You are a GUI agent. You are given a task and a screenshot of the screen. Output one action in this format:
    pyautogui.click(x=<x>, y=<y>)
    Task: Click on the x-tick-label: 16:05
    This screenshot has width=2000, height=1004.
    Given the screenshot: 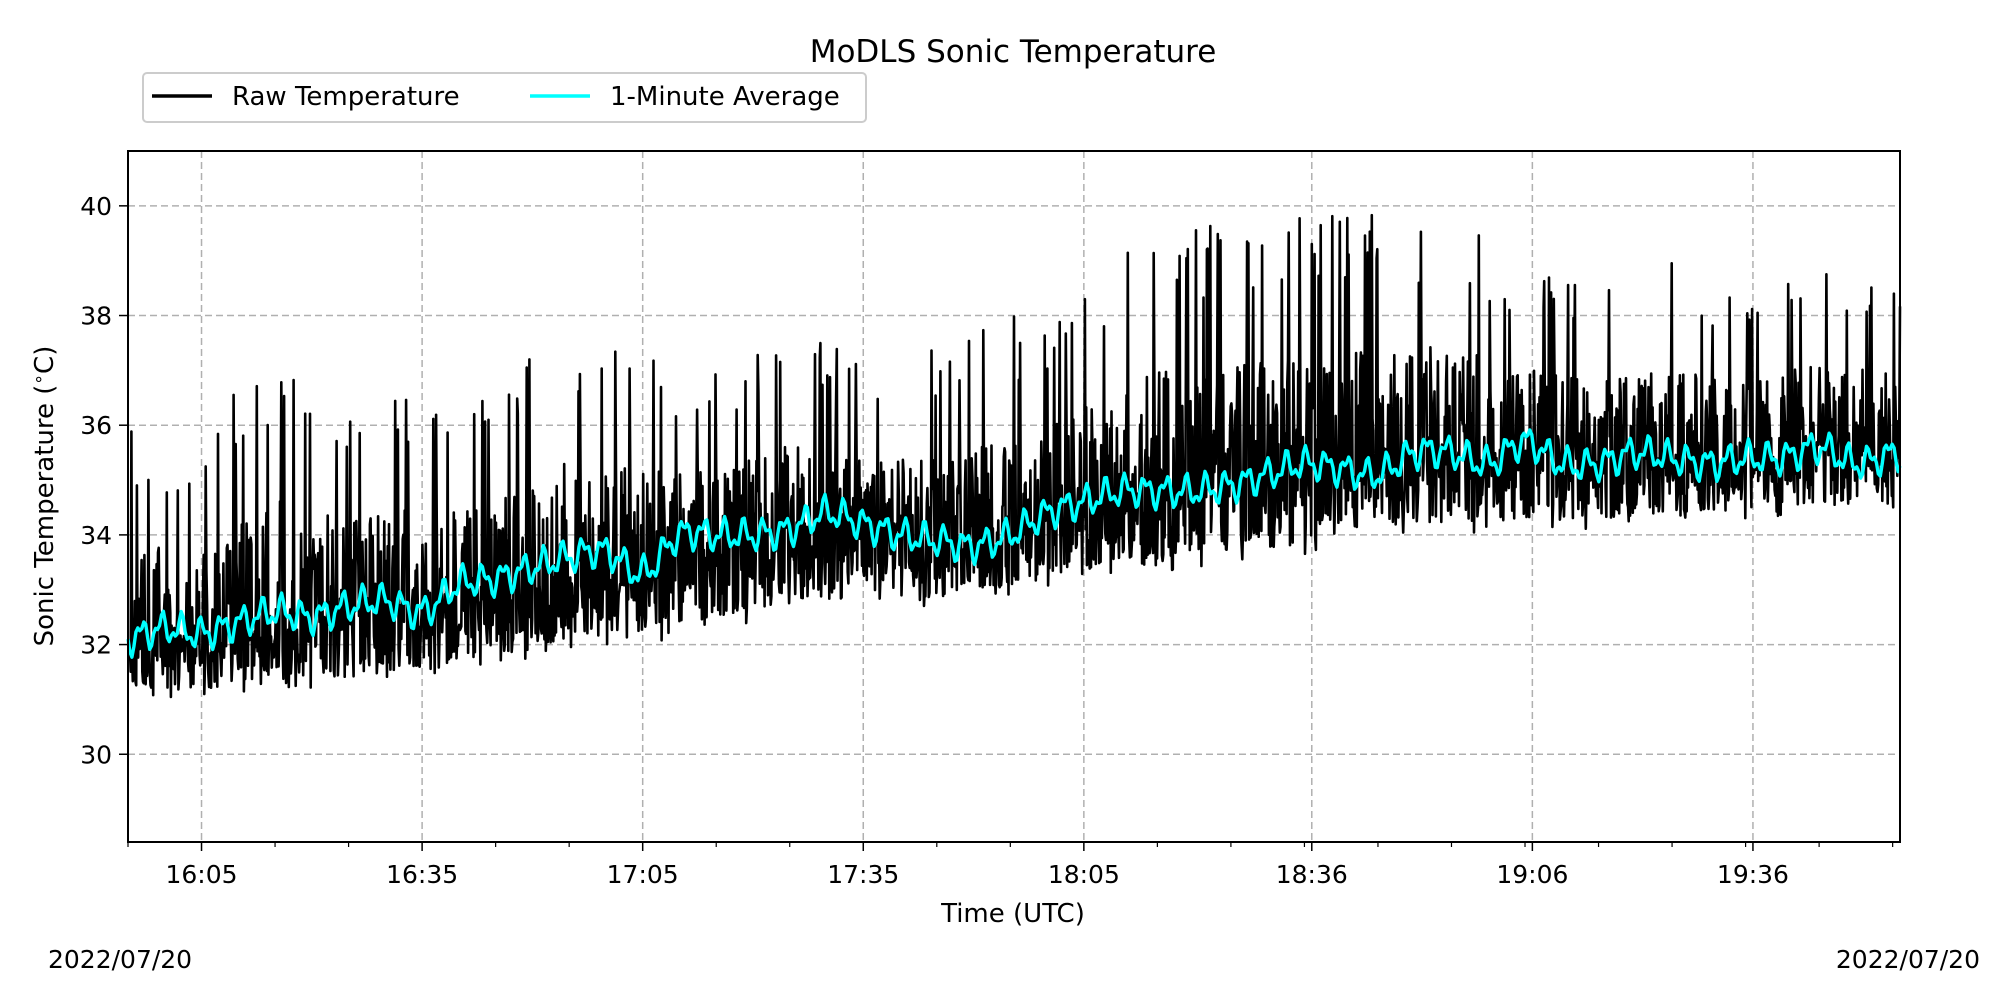 What is the action you would take?
    pyautogui.click(x=202, y=874)
    